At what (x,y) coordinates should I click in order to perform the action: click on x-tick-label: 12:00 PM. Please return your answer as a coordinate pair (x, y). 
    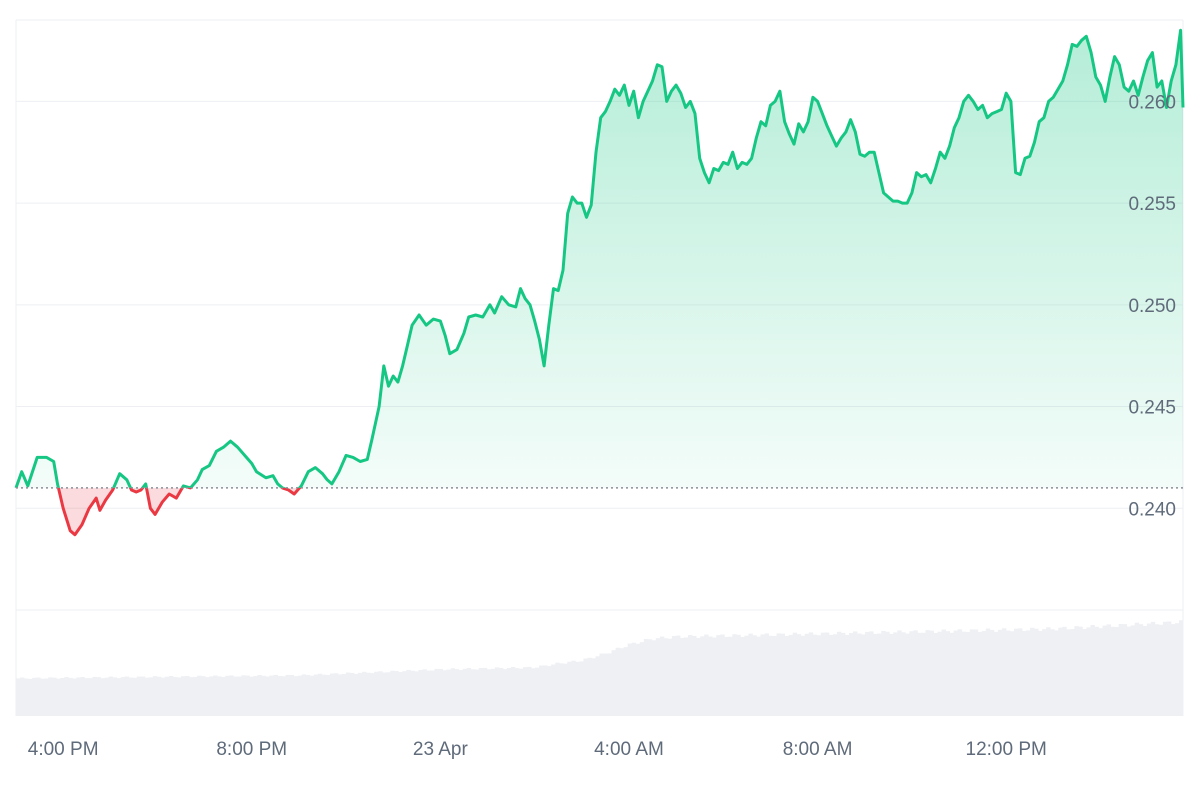
    Looking at the image, I should click on (1006, 749).